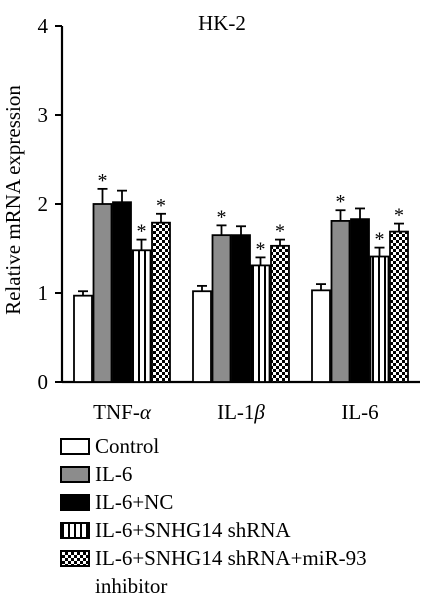 Image resolution: width=422 pixels, height=604 pixels. I want to click on significance-star-1-5: *, so click(161, 206).